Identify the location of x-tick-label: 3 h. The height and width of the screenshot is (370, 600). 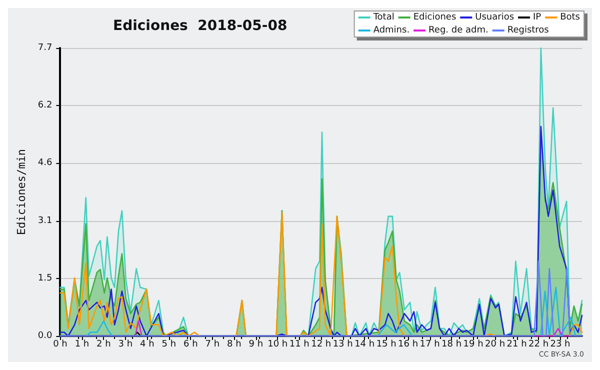
(125, 345).